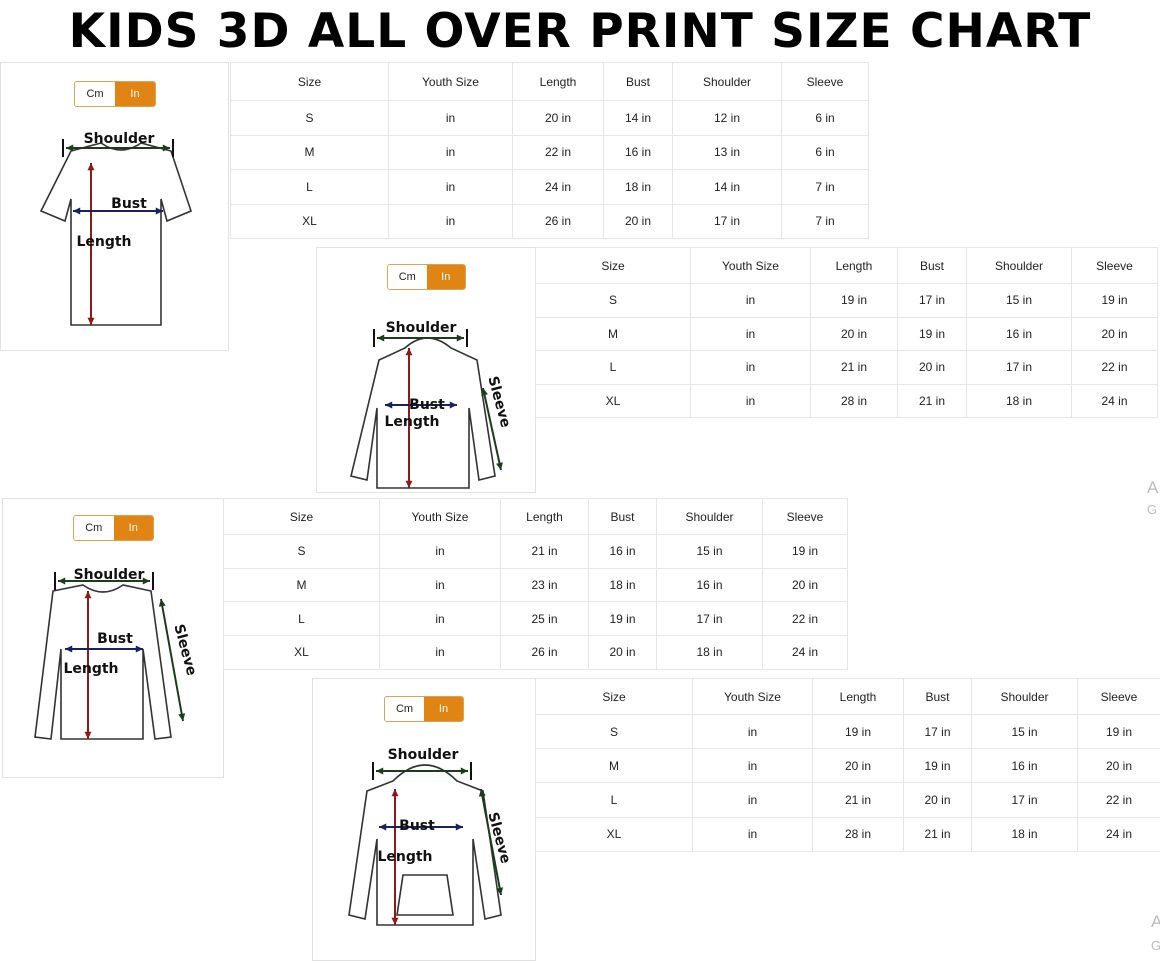  I want to click on table-cell: 21 in, so click(854, 367).